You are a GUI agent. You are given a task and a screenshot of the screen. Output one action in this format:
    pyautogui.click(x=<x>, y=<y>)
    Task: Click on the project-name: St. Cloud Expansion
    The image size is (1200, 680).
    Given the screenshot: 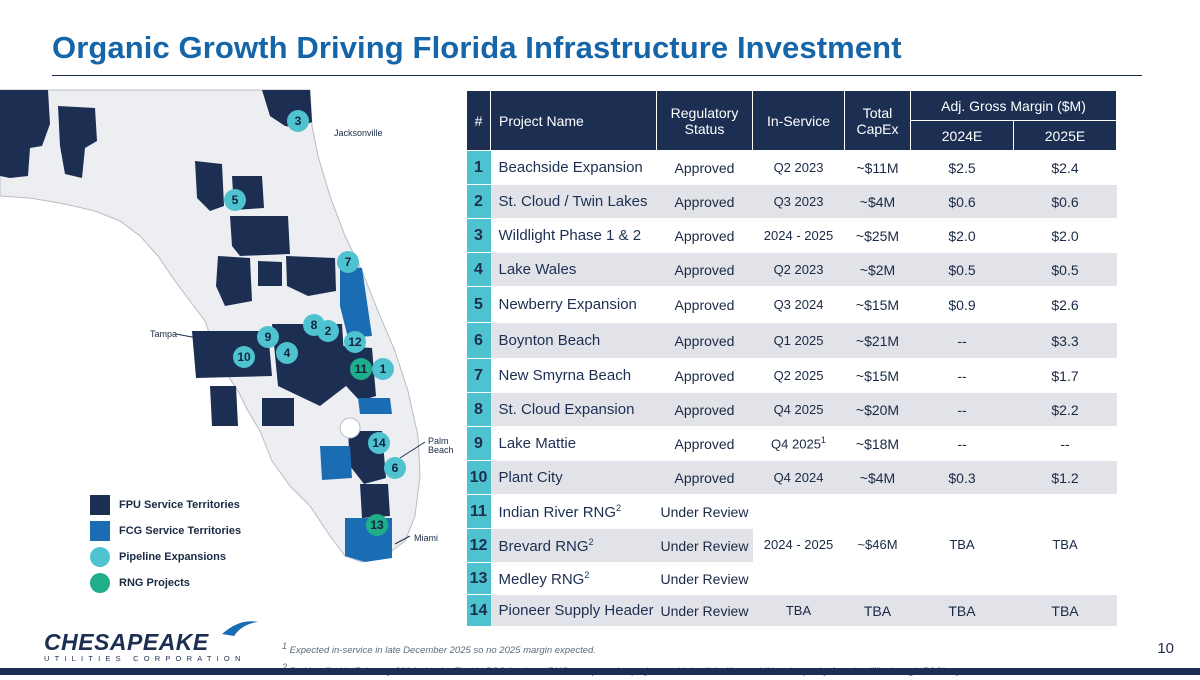 What is the action you would take?
    pyautogui.click(x=573, y=409)
    